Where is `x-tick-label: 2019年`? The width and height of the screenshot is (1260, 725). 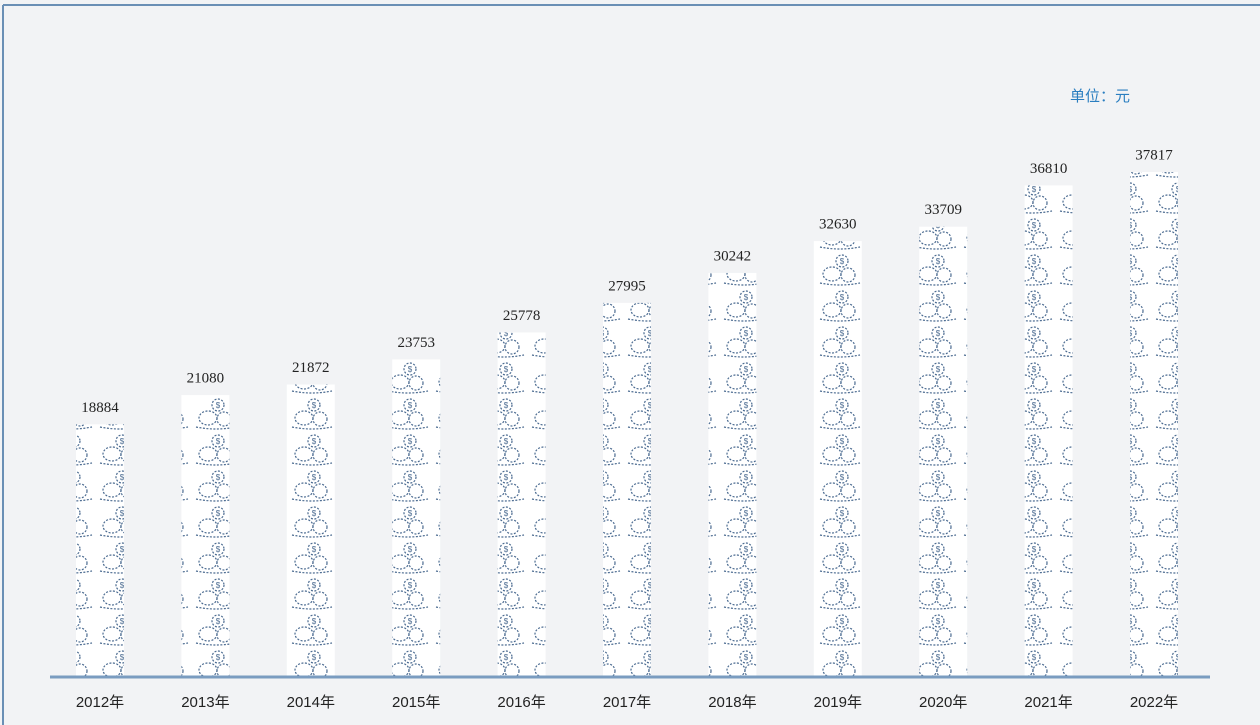 x-tick-label: 2019年 is located at coordinates (838, 702).